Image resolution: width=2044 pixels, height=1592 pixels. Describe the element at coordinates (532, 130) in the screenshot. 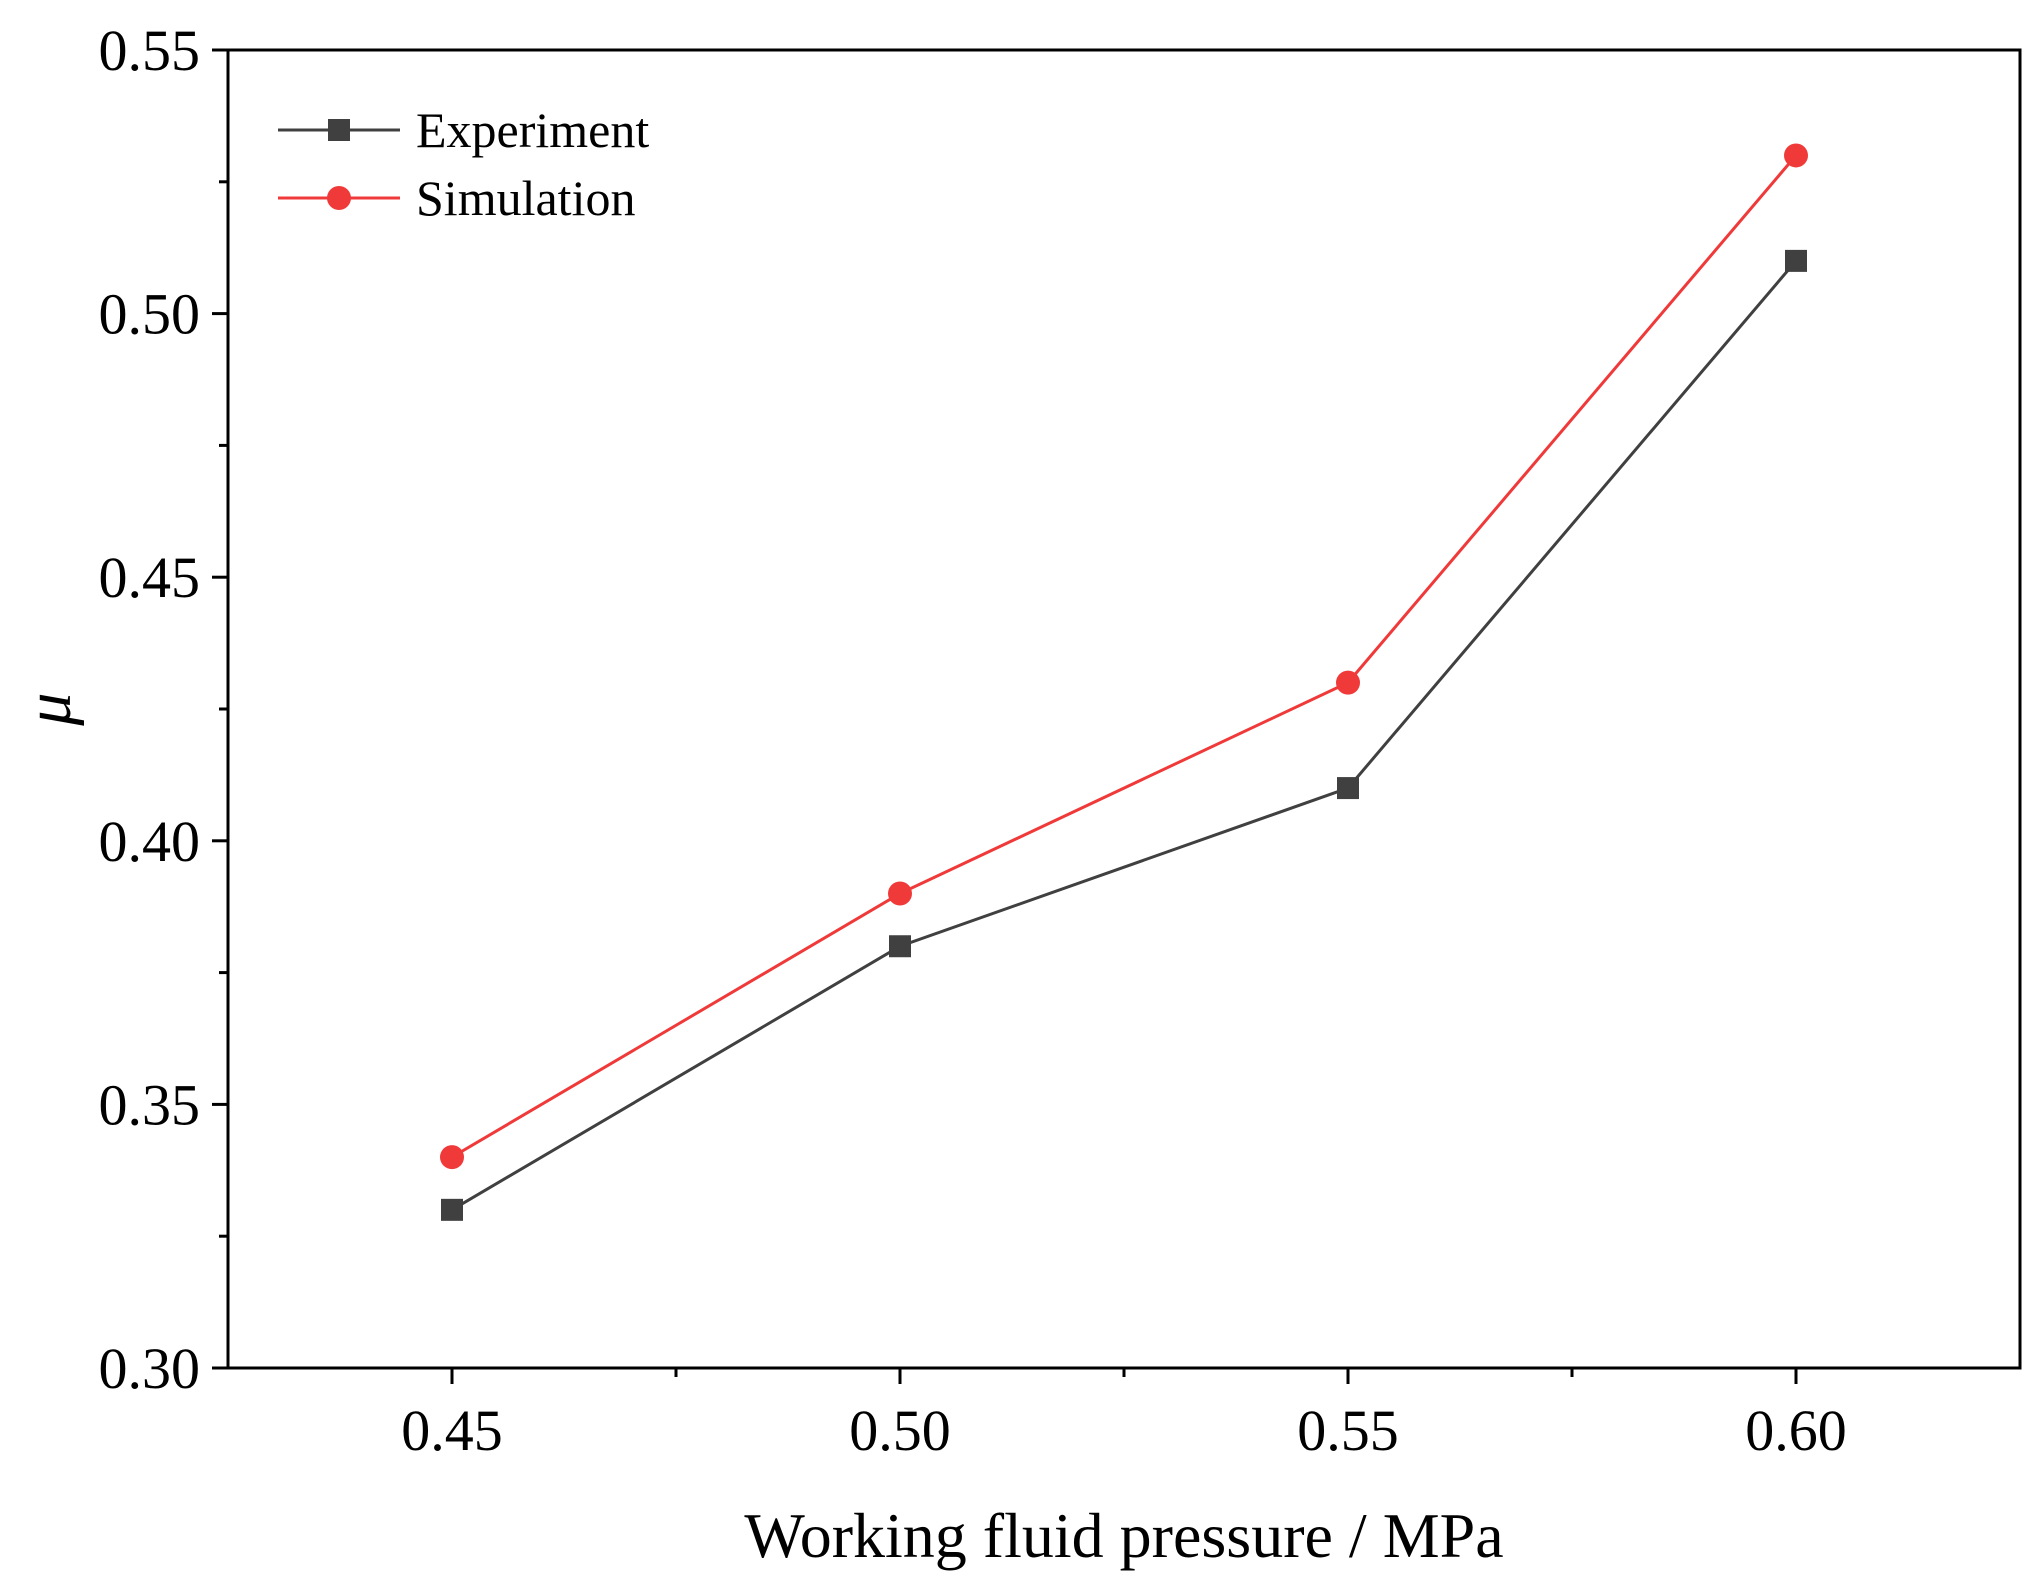

I see `legend-experiment-label: Experiment` at that location.